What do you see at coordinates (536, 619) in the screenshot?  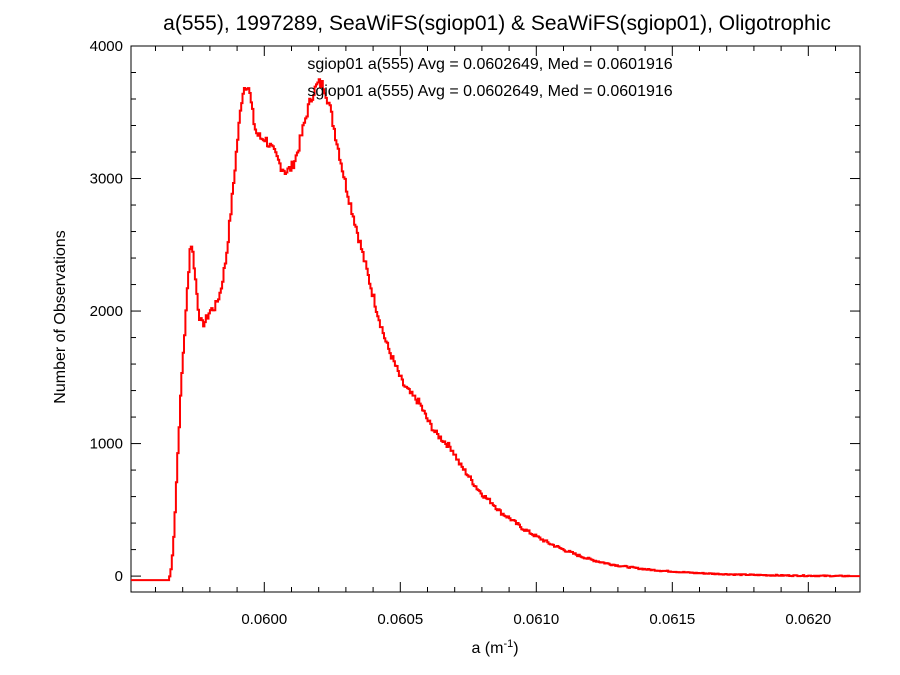 I see `x-tick-label: 0.0610` at bounding box center [536, 619].